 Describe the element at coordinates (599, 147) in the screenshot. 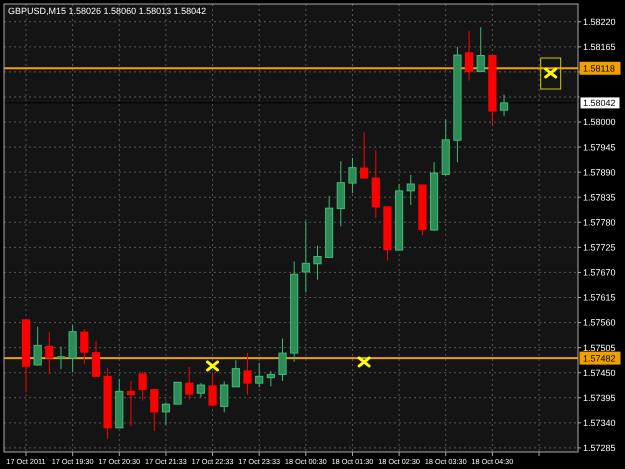

I see `y-tick-label: 1.57945` at that location.